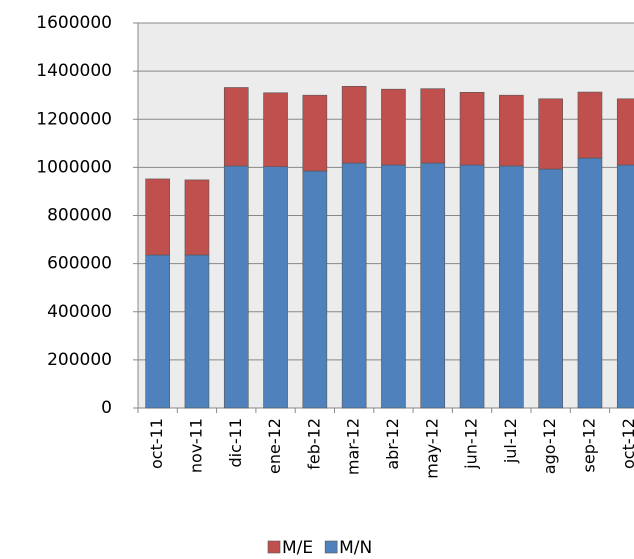  Describe the element at coordinates (274, 446) in the screenshot. I see `x-tick-label: ene-12` at that location.